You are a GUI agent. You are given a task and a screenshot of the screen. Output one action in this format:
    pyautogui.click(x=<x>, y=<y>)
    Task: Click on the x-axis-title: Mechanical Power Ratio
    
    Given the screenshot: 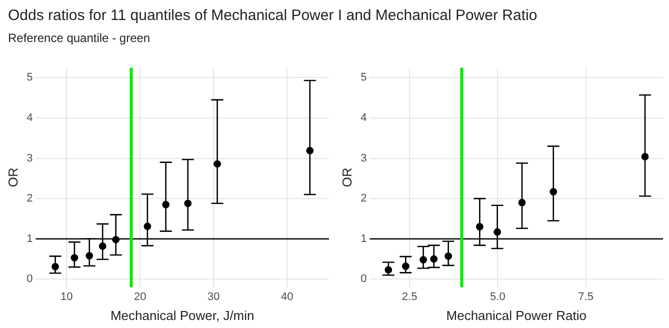 What is the action you would take?
    pyautogui.click(x=516, y=315)
    